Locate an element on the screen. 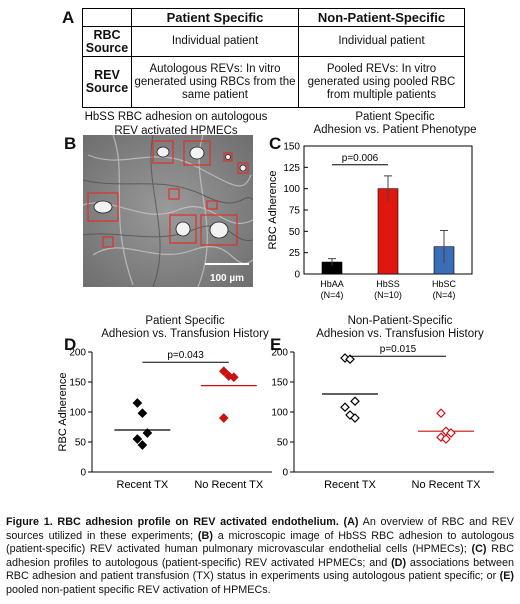  panel-d-title-line2: Adhesion vs. Transfusion History is located at coordinates (185, 334).